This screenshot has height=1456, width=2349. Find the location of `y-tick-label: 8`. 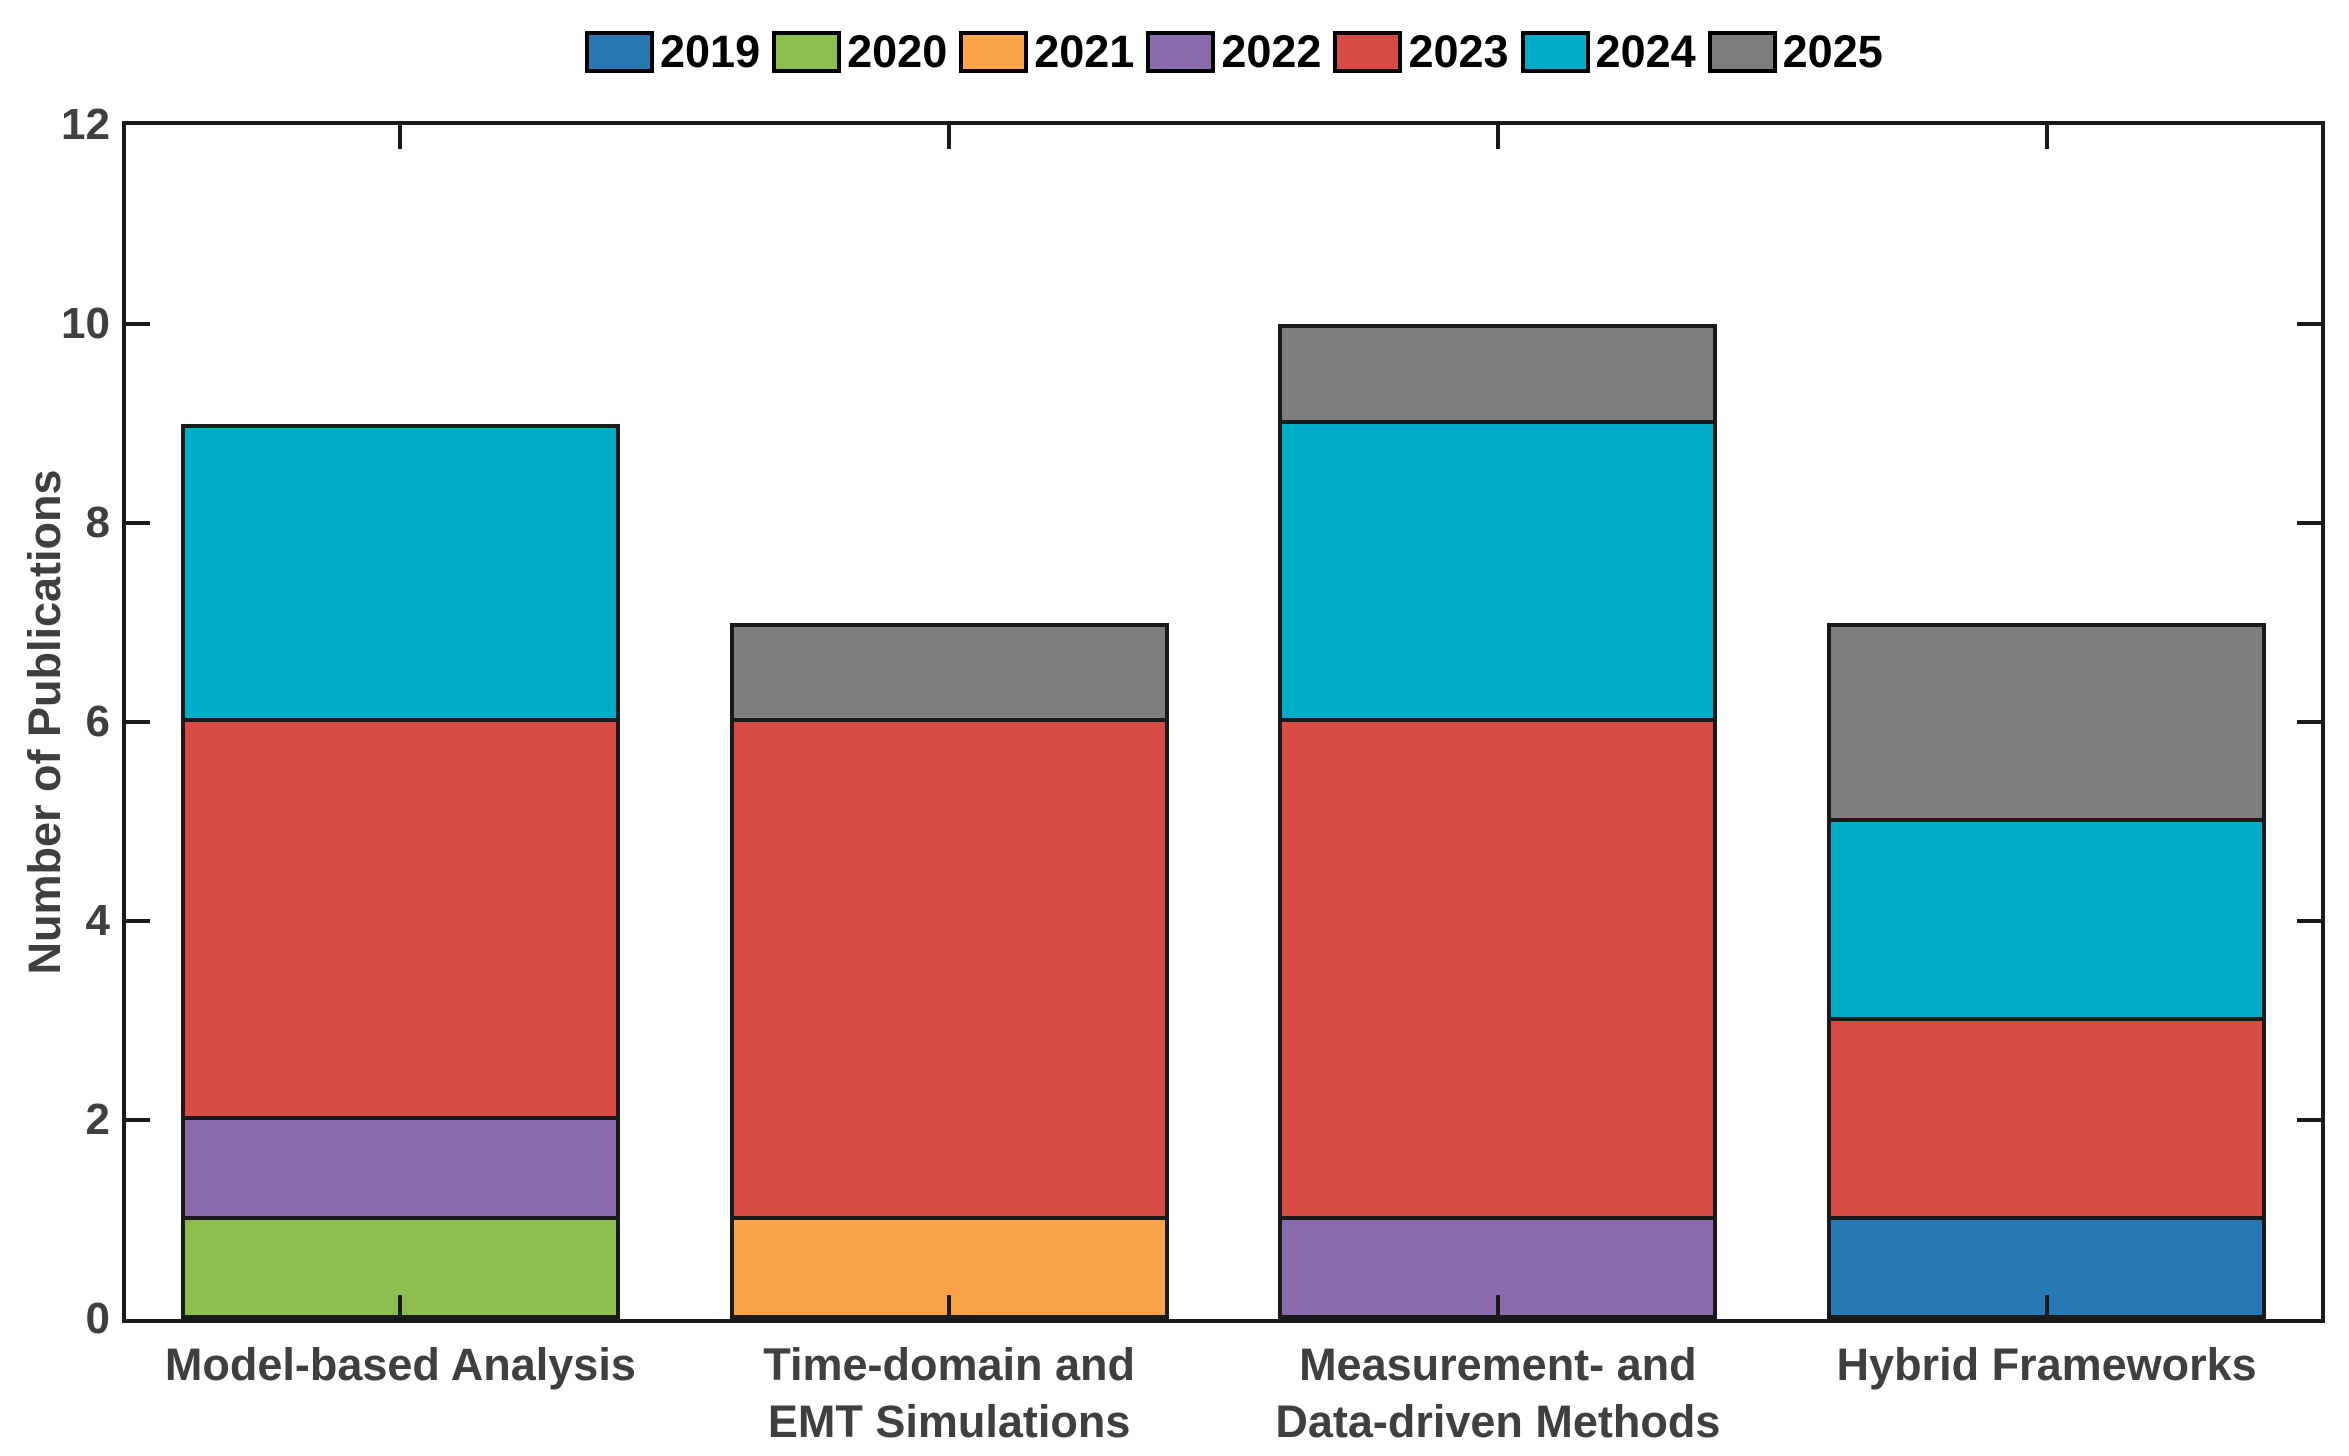

y-tick-label: 8 is located at coordinates (97, 522).